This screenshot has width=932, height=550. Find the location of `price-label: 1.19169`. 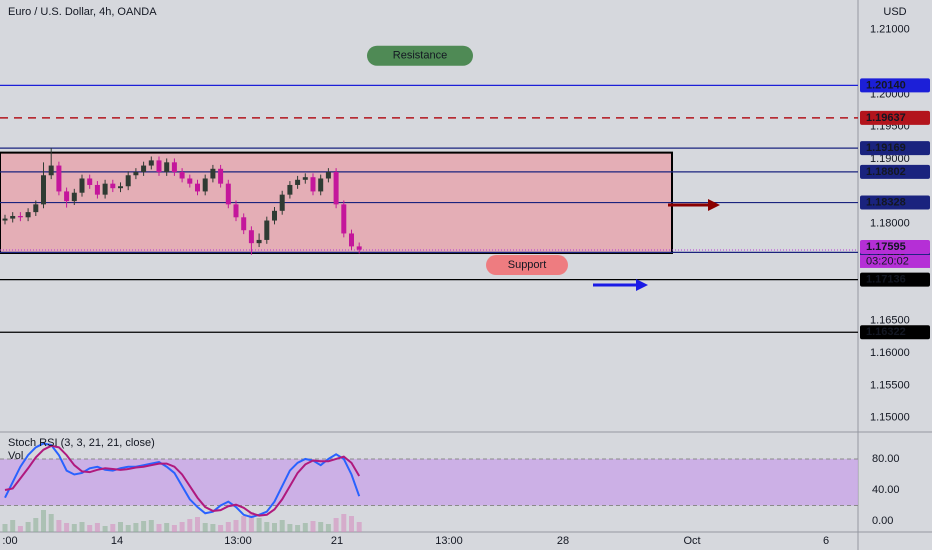

price-label: 1.19169 is located at coordinates (886, 148).